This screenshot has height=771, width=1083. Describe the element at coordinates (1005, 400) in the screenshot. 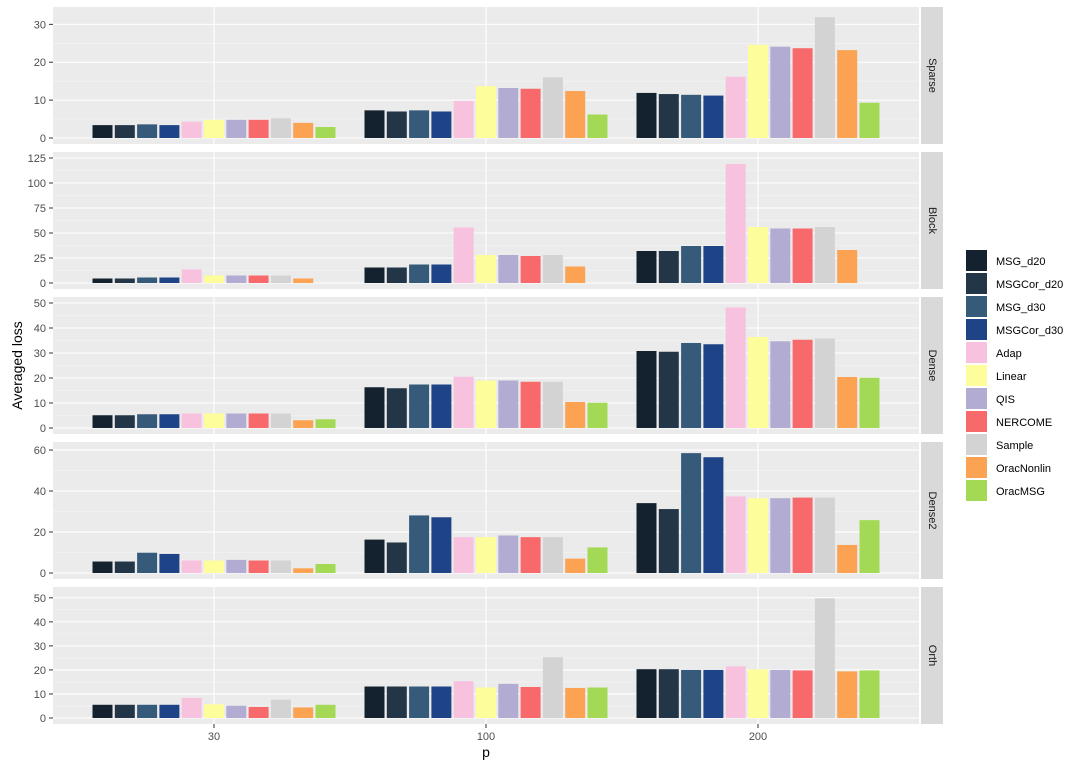

I see `legend-label: QIS` at that location.